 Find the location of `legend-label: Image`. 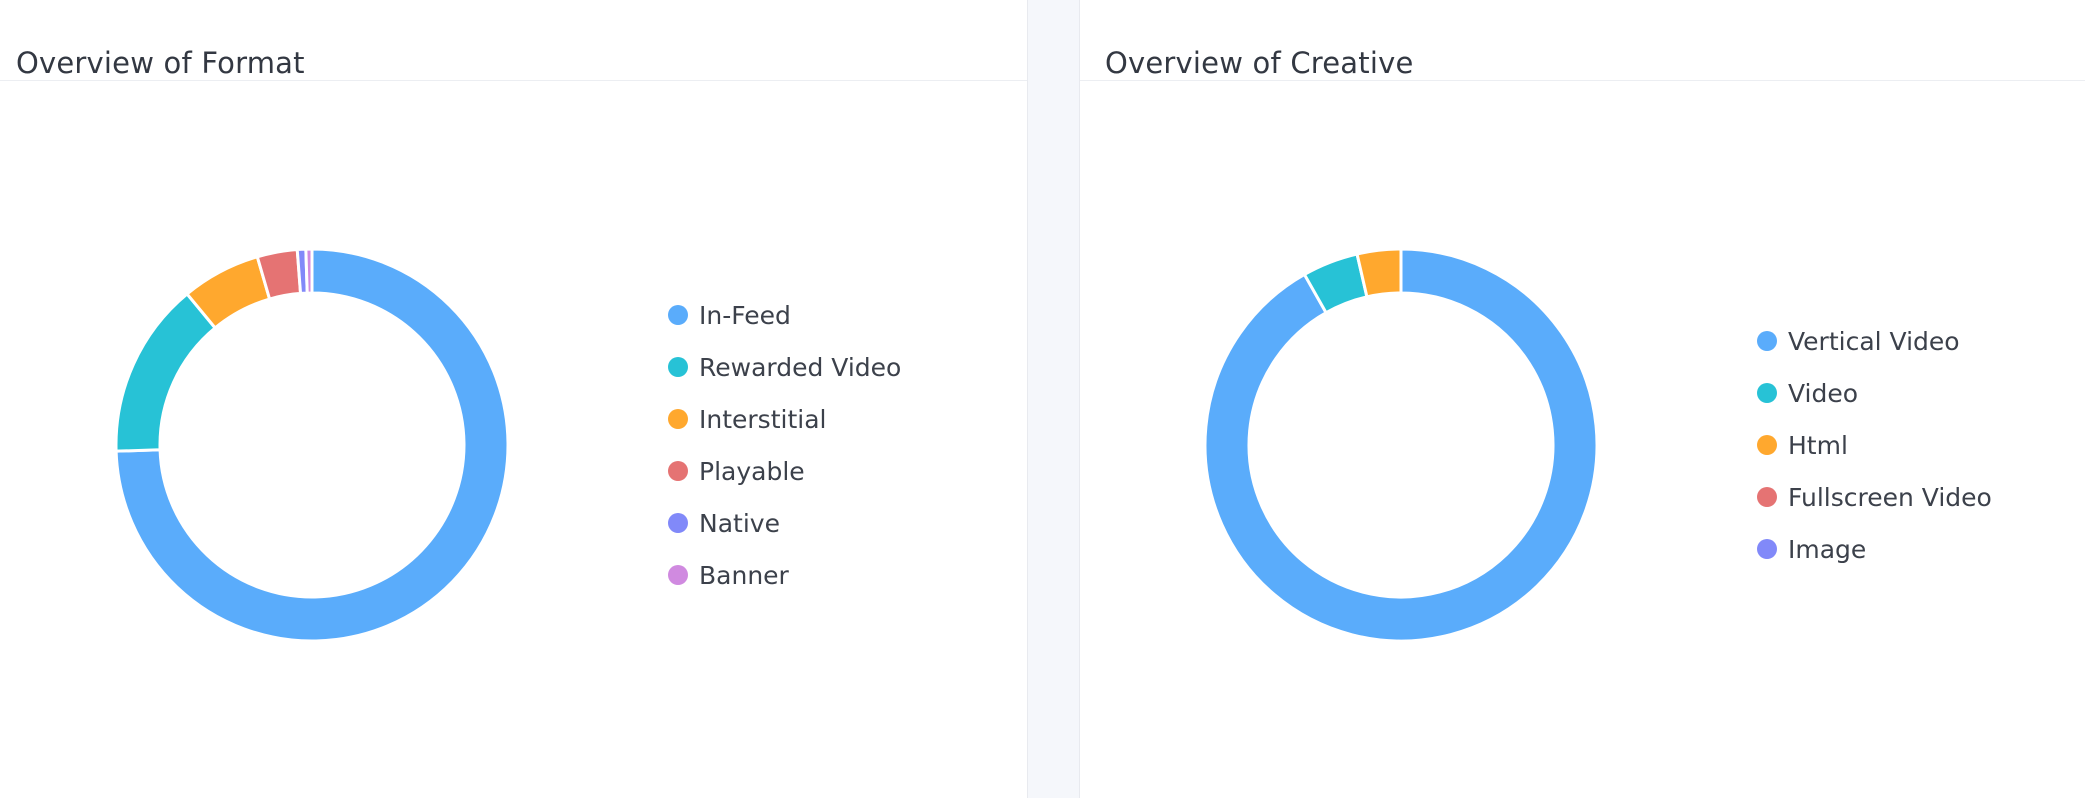

legend-label: Image is located at coordinates (1827, 549).